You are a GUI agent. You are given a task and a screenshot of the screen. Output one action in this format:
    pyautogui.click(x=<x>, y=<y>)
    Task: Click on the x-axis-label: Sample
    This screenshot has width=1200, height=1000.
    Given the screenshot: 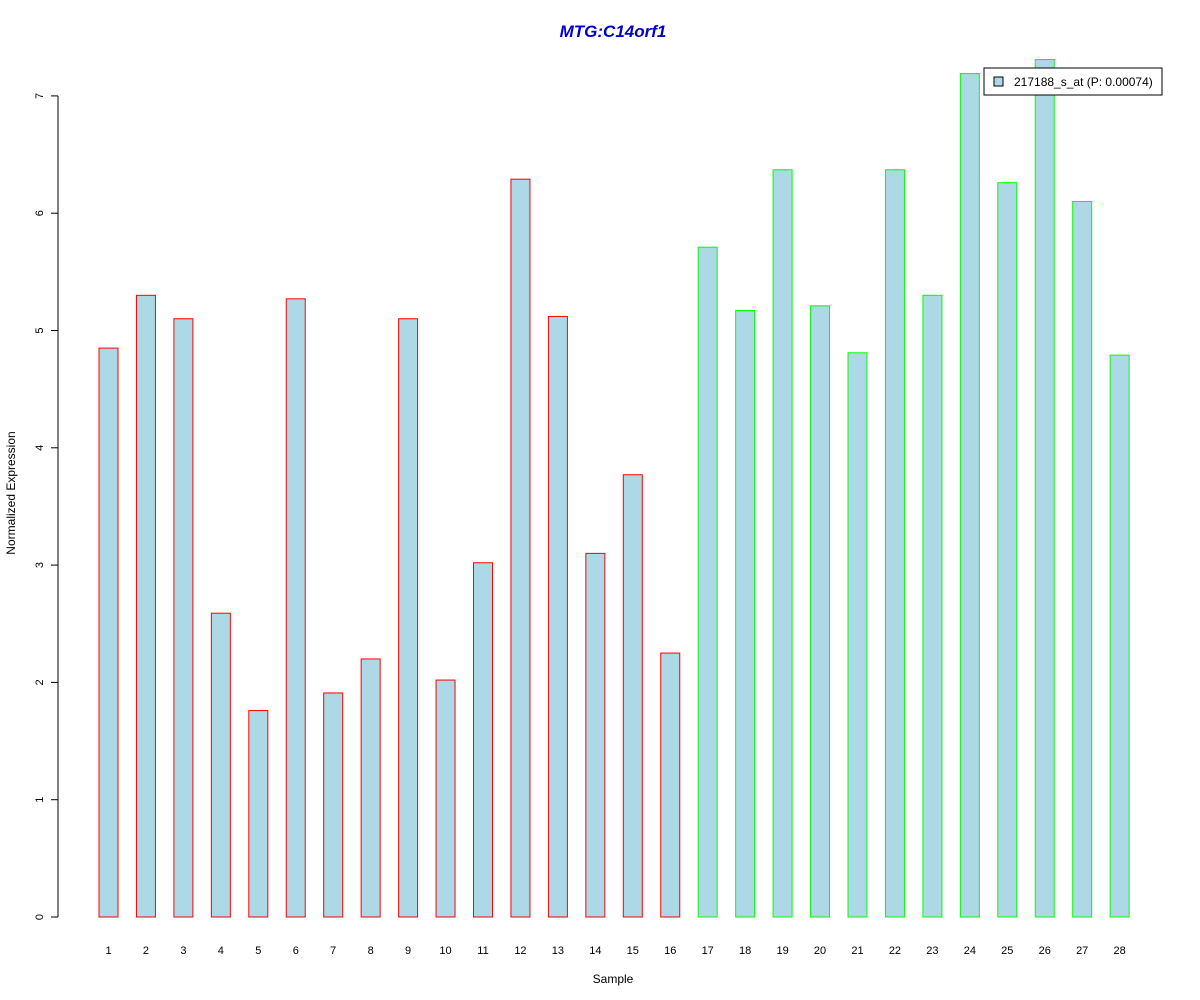 What is the action you would take?
    pyautogui.click(x=613, y=979)
    